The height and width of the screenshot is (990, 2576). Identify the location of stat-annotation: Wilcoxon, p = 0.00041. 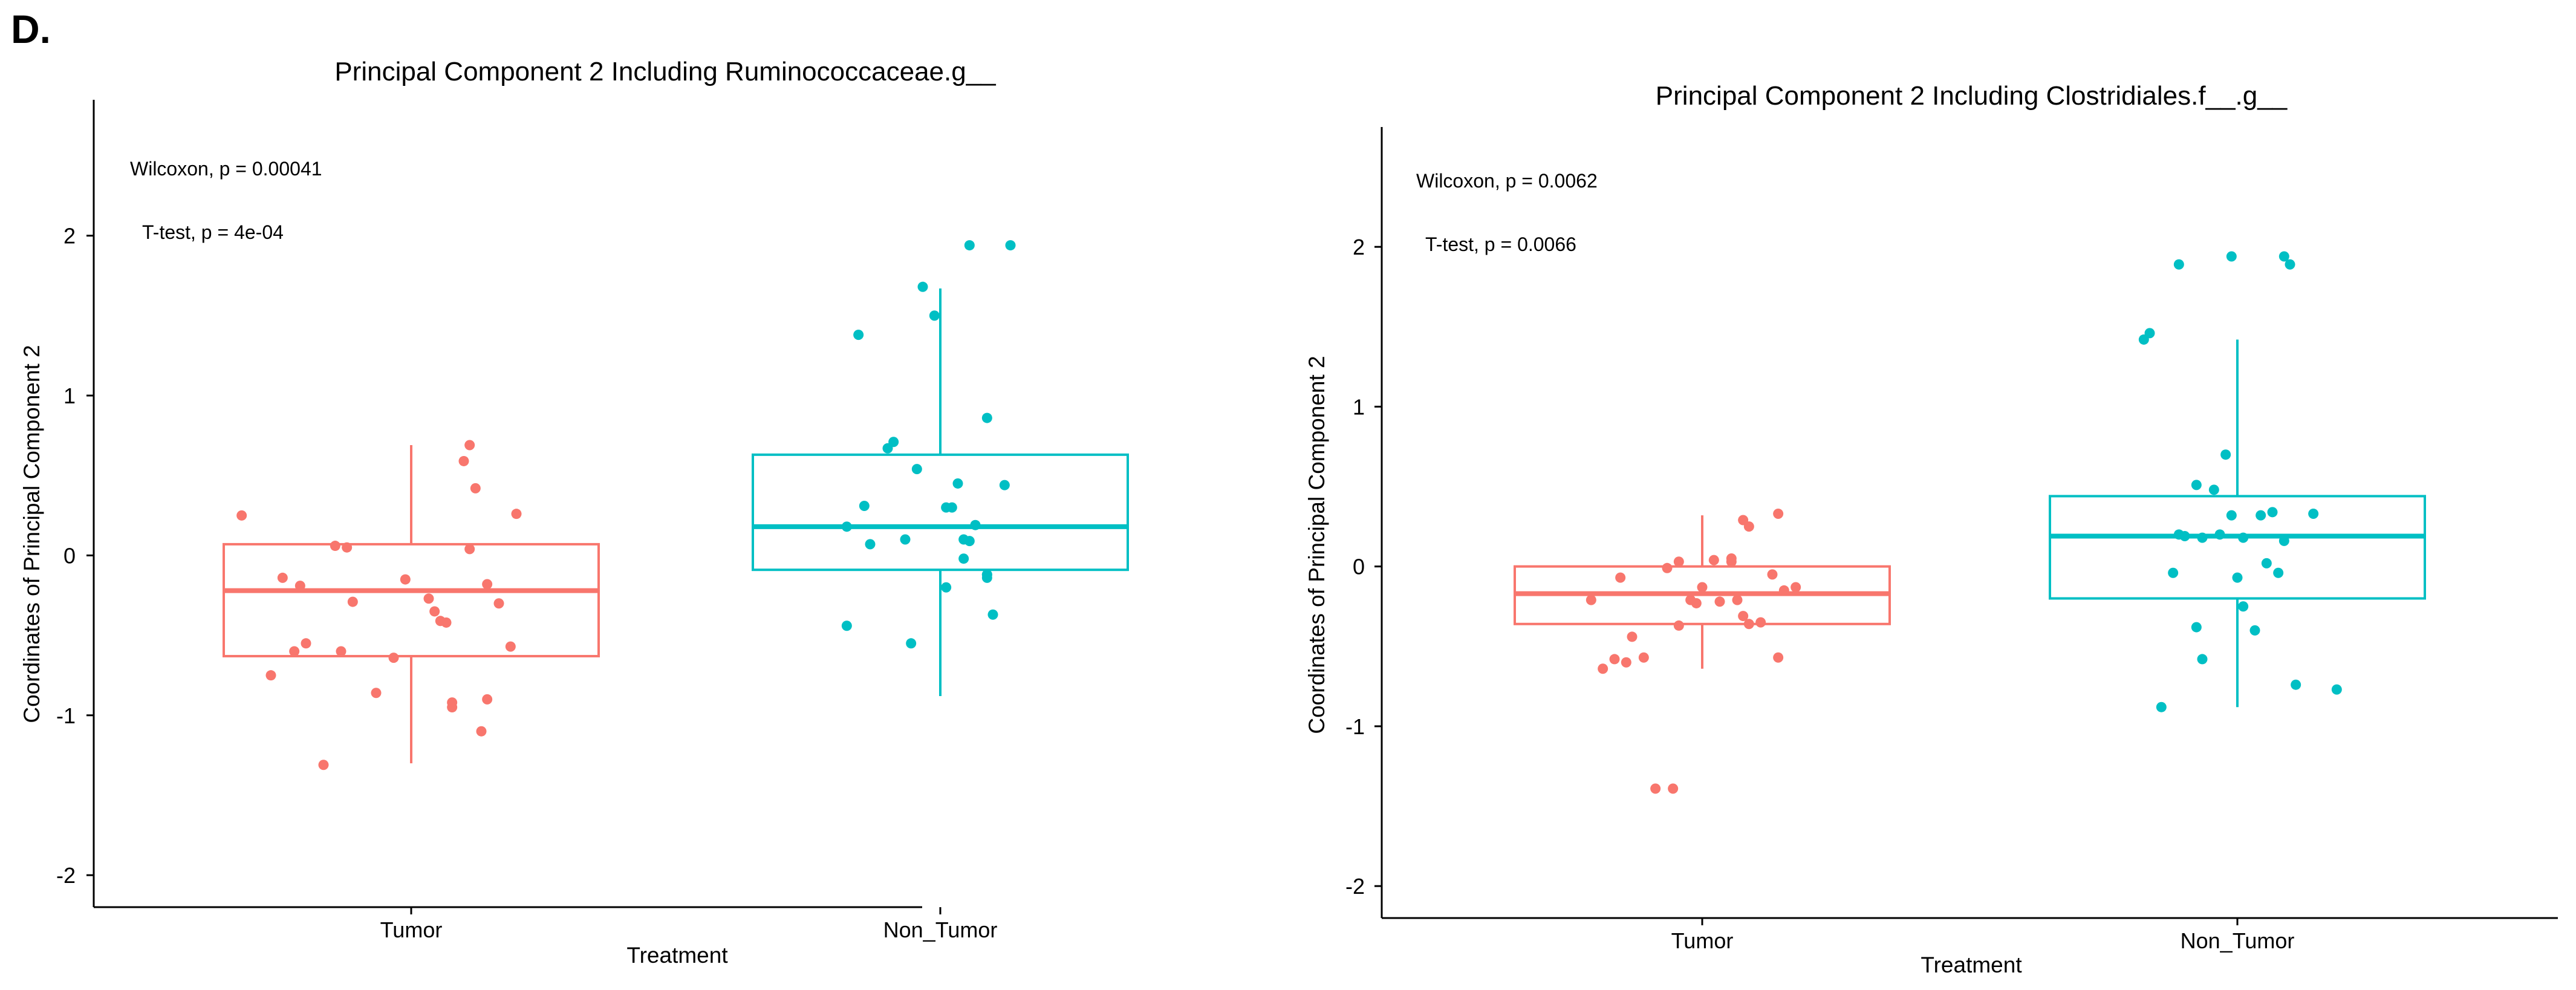
(226, 169).